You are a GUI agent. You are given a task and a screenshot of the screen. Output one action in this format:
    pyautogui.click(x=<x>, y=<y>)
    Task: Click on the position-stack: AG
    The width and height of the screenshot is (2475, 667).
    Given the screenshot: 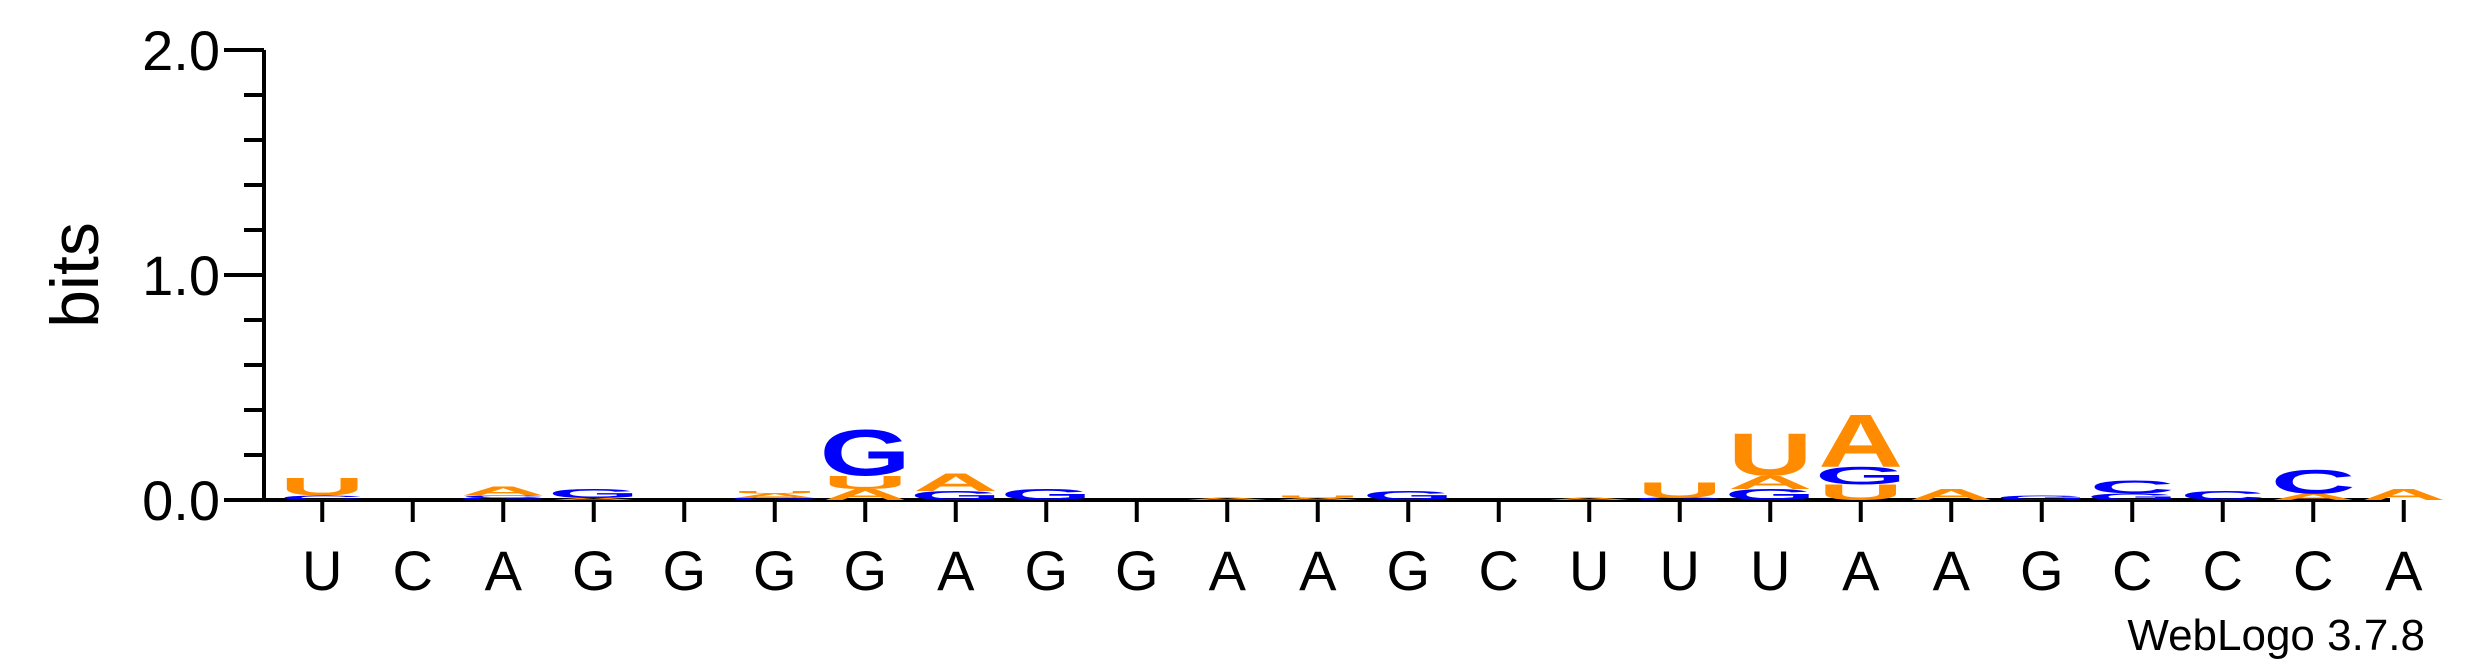 What is the action you would take?
    pyautogui.click(x=593, y=493)
    